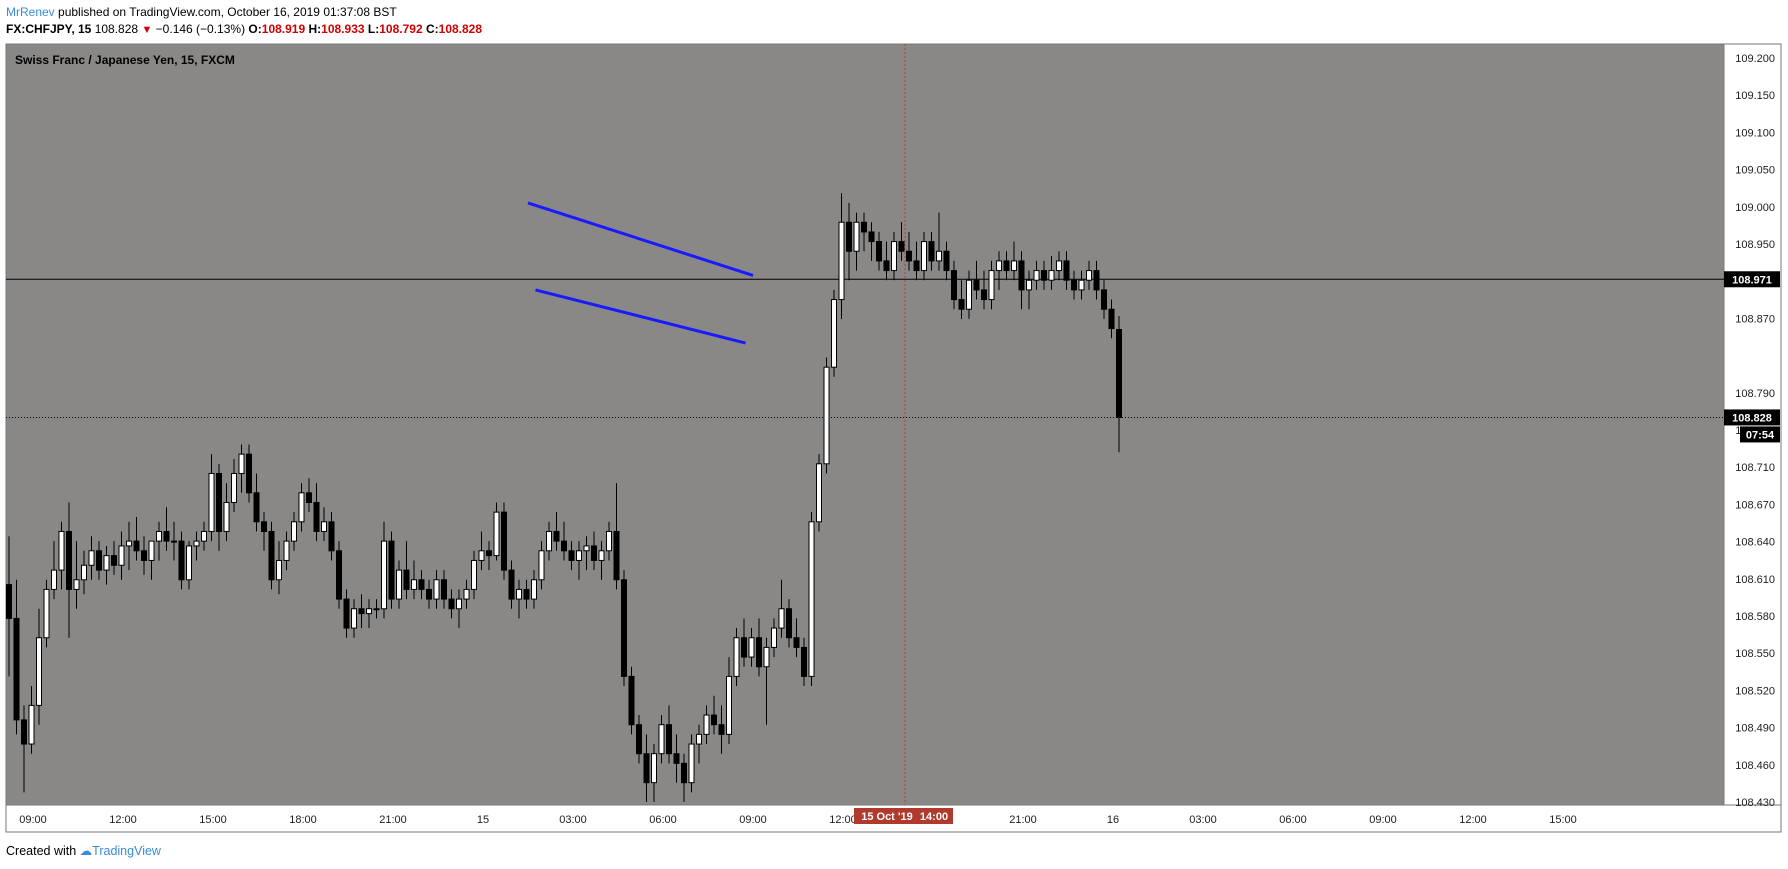 This screenshot has width=1788, height=869. I want to click on author-link: MrRenev, so click(30, 12).